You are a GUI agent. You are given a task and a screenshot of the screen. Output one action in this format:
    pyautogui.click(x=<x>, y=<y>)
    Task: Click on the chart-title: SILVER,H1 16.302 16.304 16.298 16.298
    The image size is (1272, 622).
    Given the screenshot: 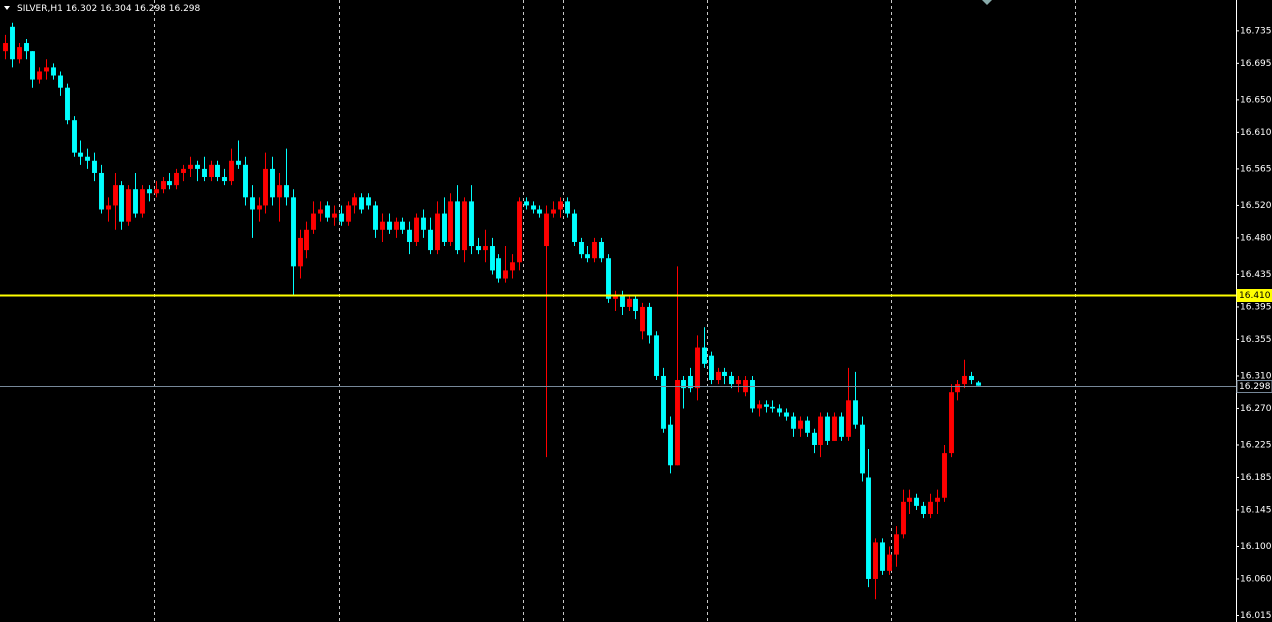 What is the action you would take?
    pyautogui.click(x=109, y=9)
    